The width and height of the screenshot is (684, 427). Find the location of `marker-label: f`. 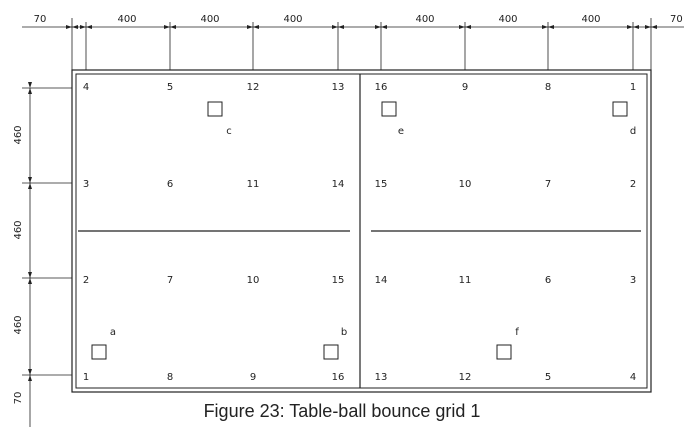

marker-label: f is located at coordinates (517, 332).